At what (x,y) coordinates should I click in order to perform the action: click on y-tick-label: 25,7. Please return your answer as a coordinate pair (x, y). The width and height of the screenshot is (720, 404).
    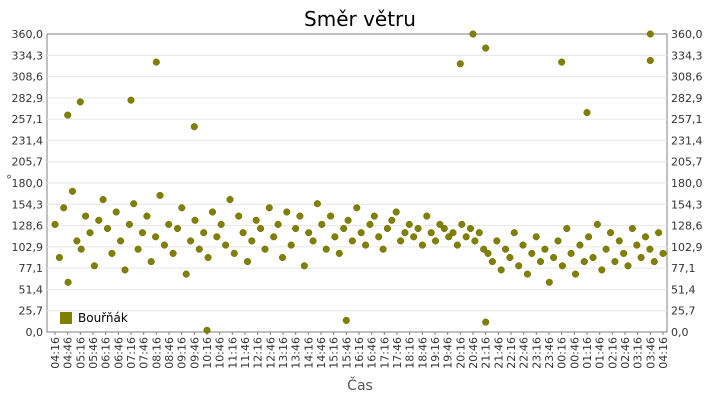
    Looking at the image, I should click on (31, 311).